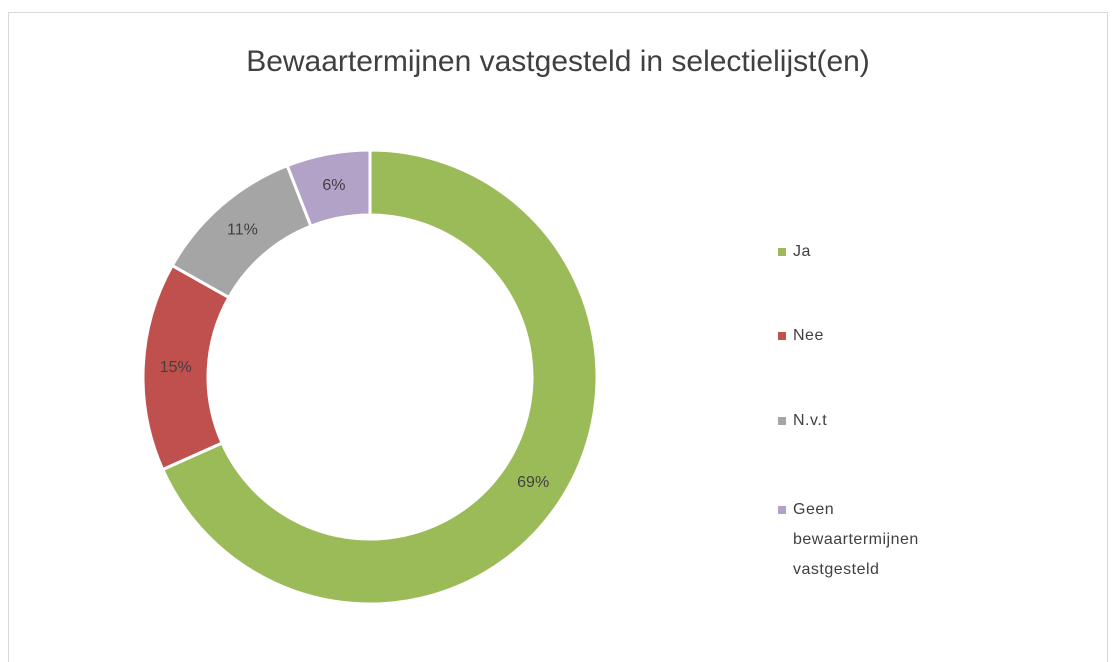  Describe the element at coordinates (333, 185) in the screenshot. I see `data-label: 6%` at that location.